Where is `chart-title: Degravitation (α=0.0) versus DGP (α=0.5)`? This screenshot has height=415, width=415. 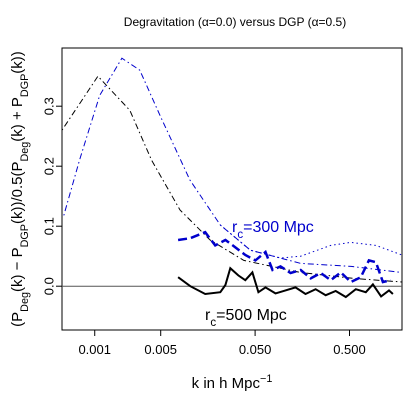
chart-title: Degravitation (α=0.0) versus DGP (α=0.5) is located at coordinates (235, 22).